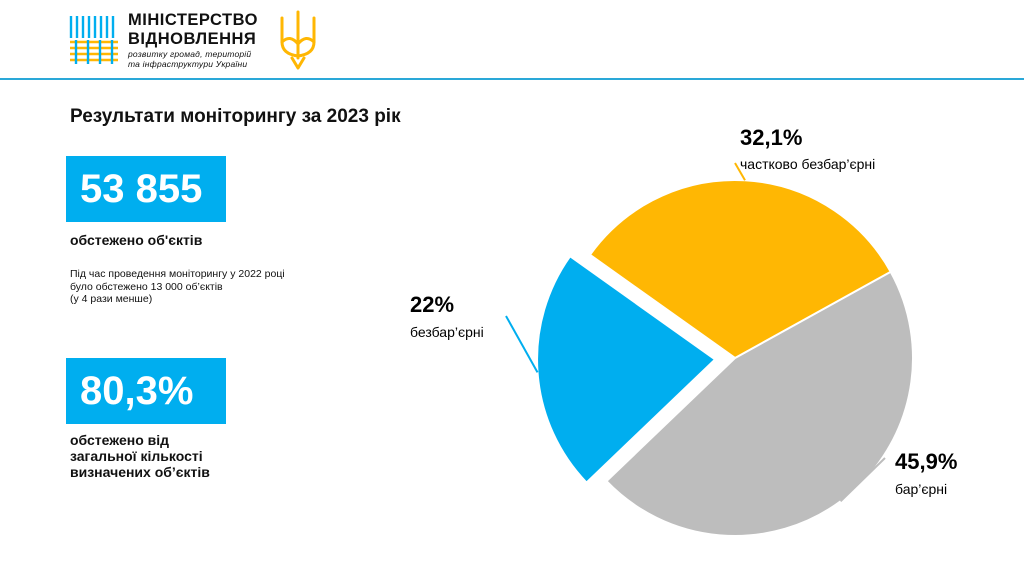 This screenshot has height=576, width=1024. What do you see at coordinates (512, 79) in the screenshot?
I see `header-divider` at bounding box center [512, 79].